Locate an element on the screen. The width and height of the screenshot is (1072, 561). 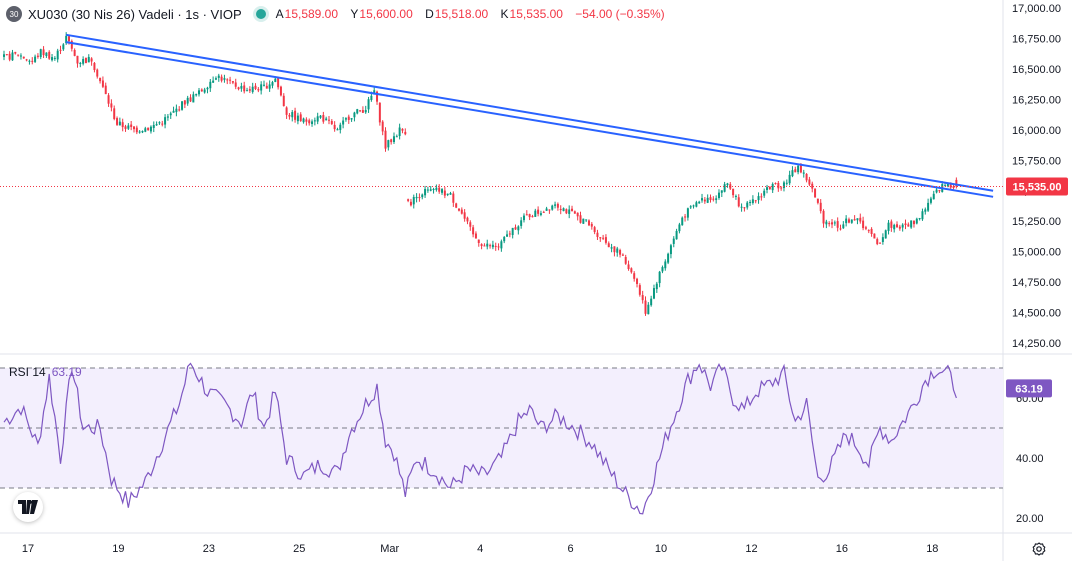
settings-gear-icon is located at coordinates (1039, 549).